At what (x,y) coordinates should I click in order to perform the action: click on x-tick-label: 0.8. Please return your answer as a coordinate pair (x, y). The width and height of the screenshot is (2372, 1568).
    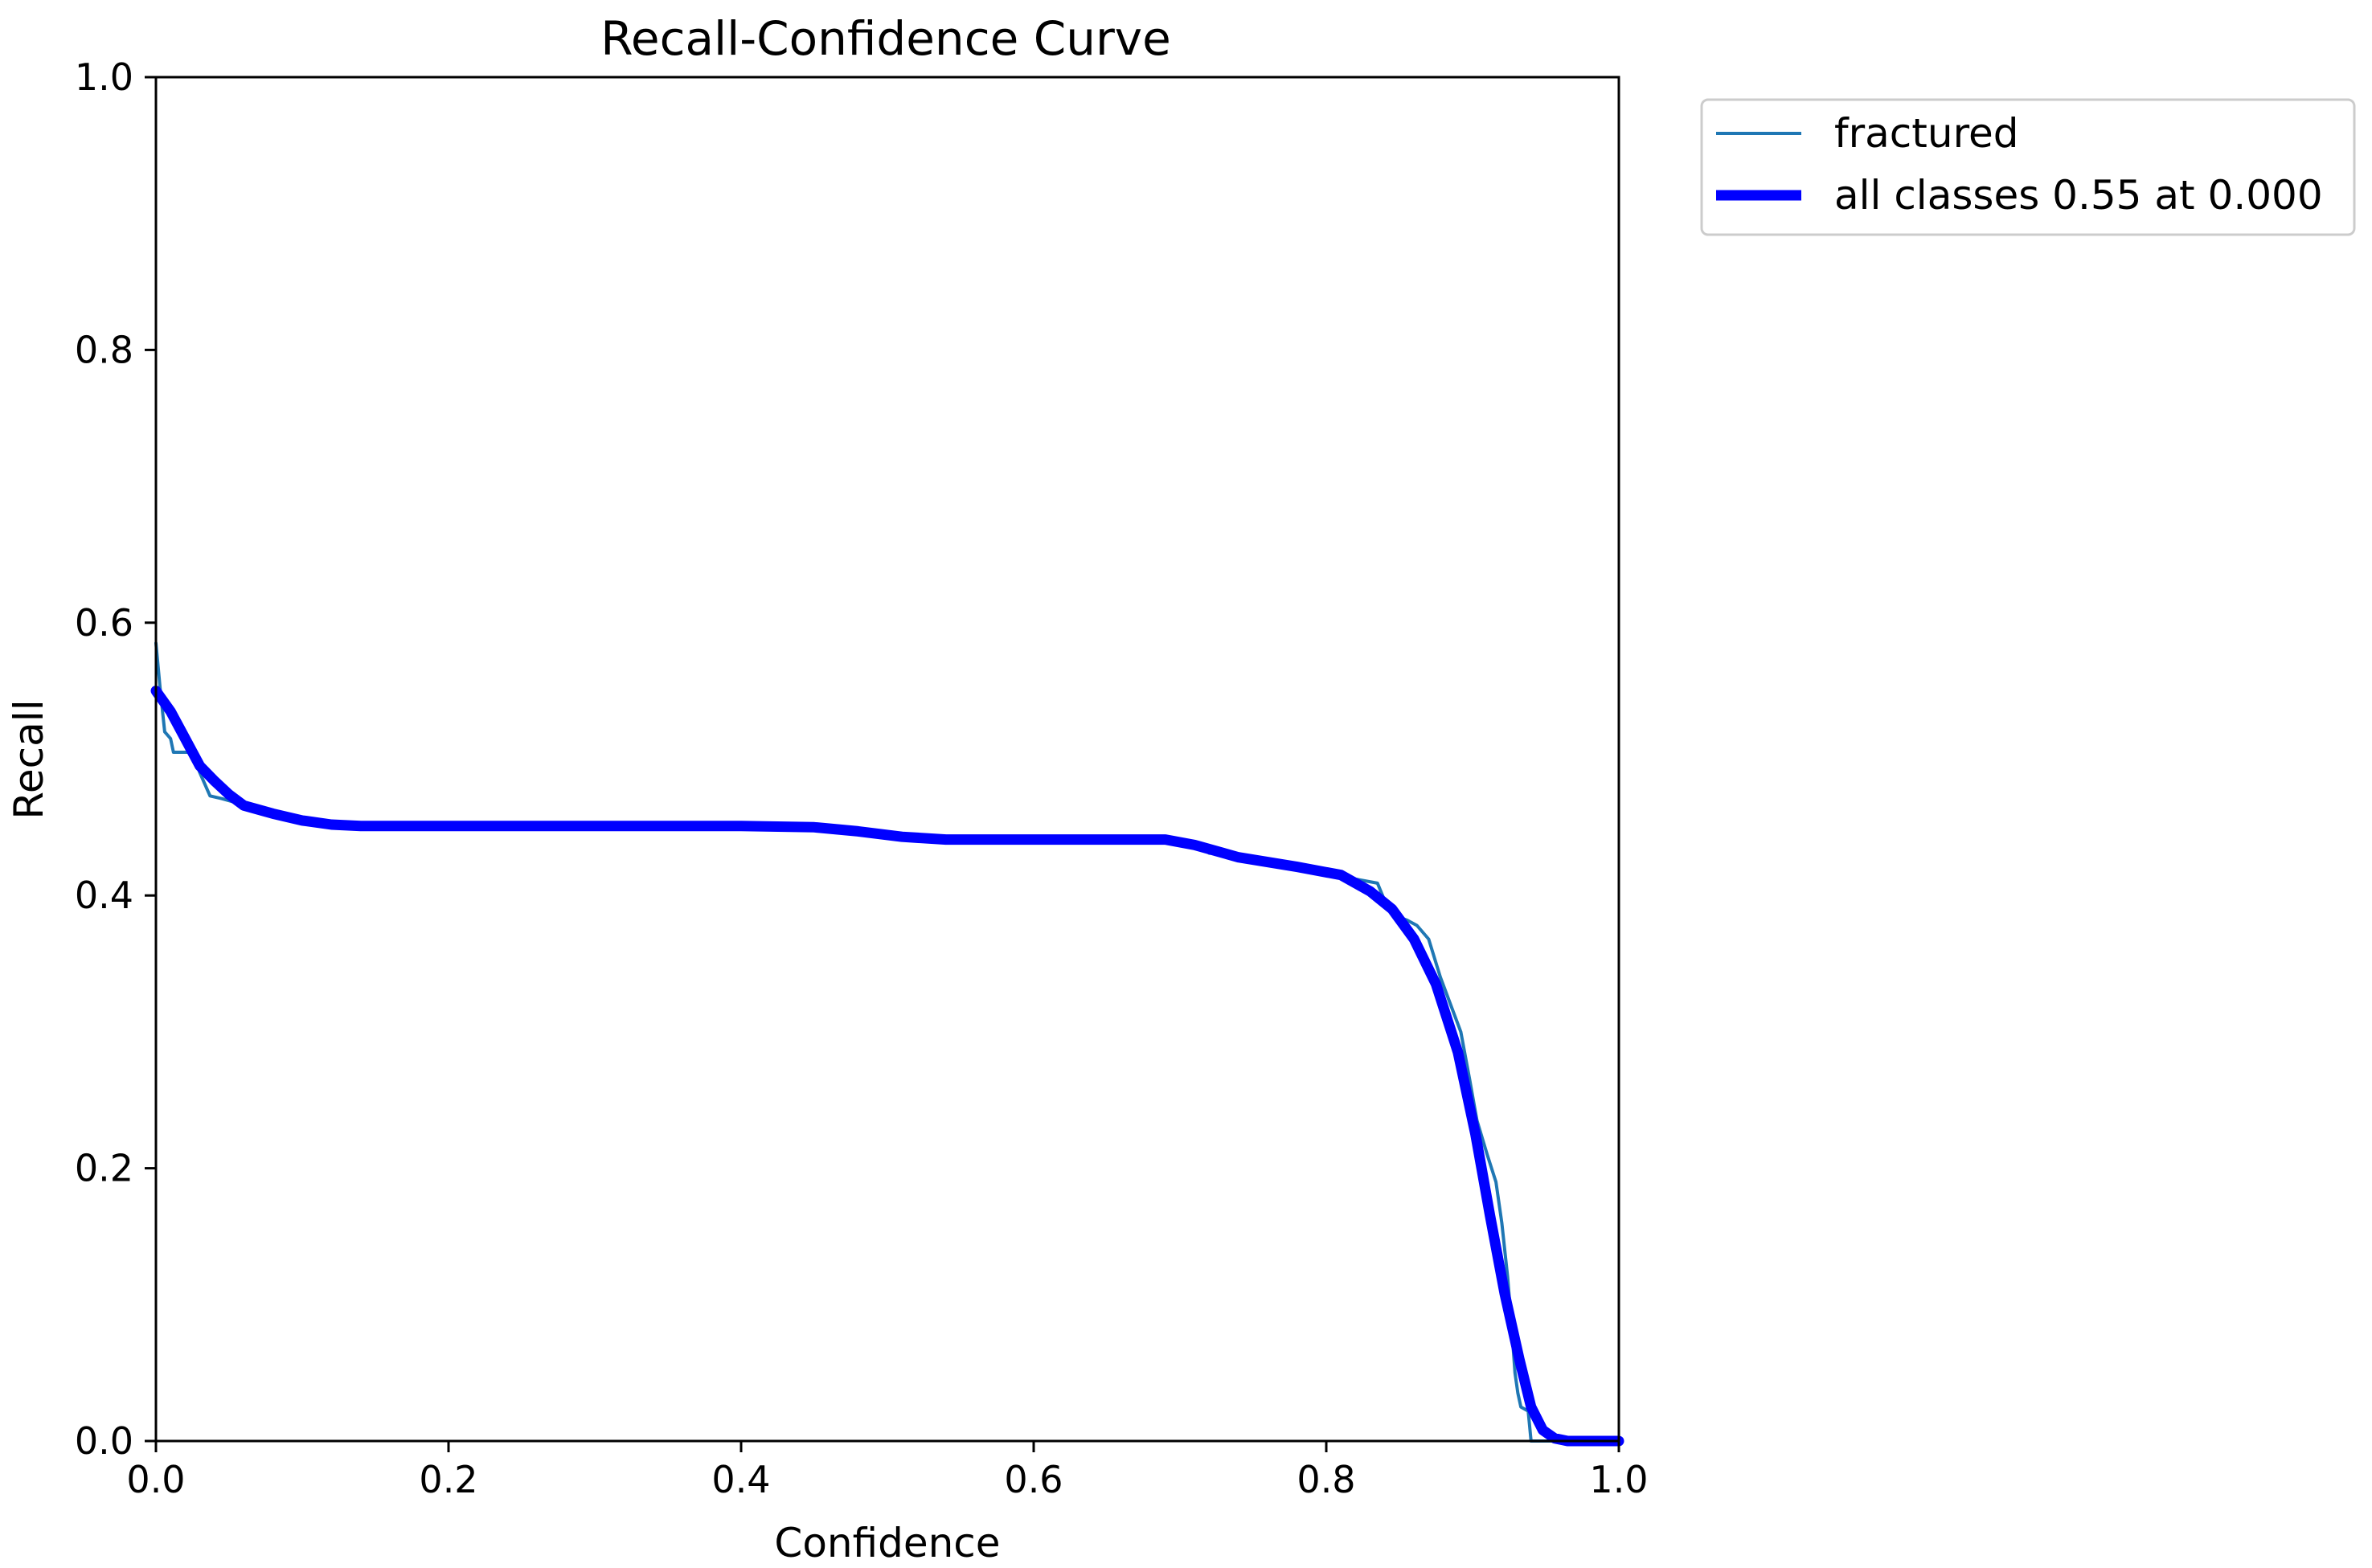
    Looking at the image, I should click on (1326, 1479).